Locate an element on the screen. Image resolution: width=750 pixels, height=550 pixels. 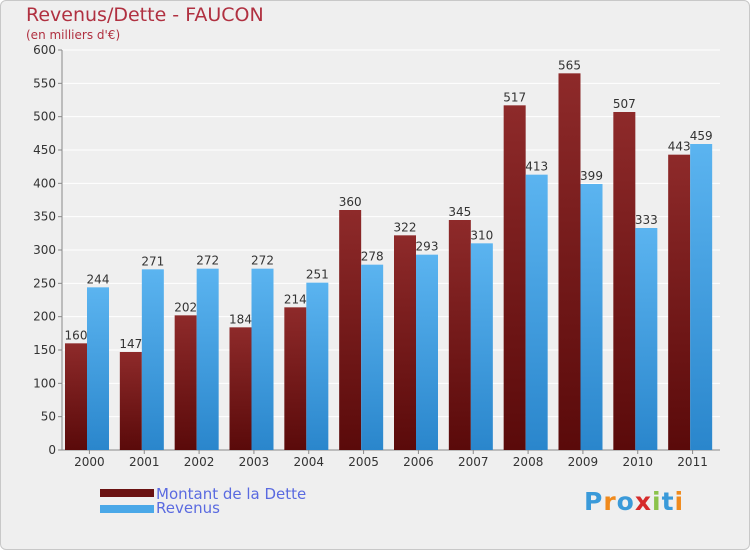
y-tick-label: 0 is located at coordinates (52, 450).